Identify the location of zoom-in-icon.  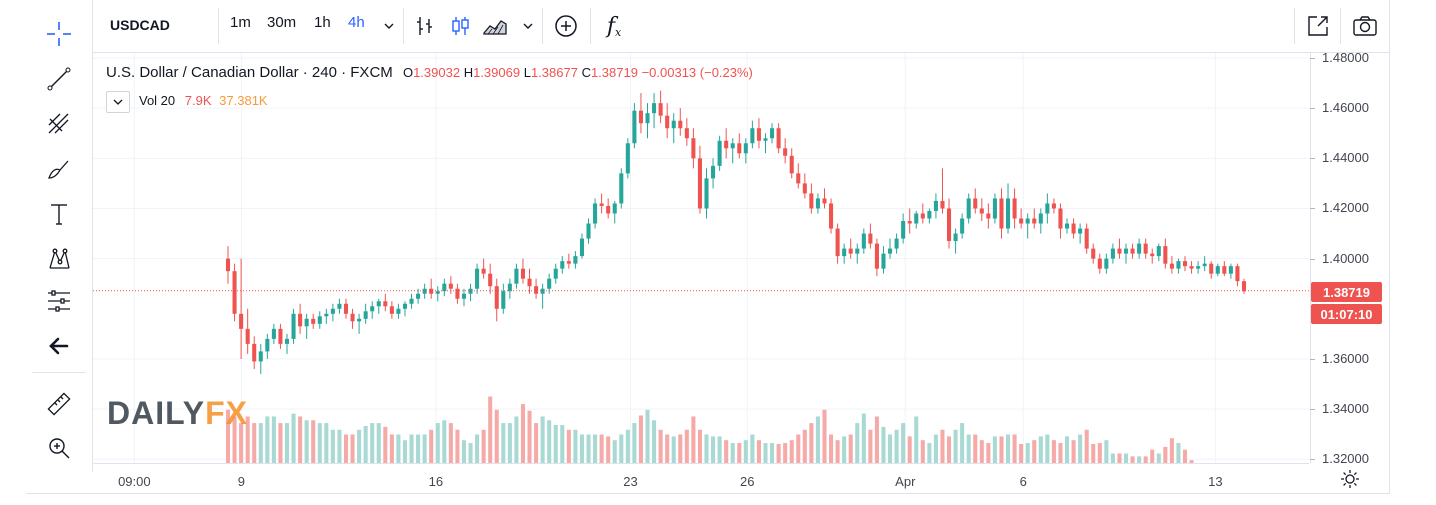
(59, 448).